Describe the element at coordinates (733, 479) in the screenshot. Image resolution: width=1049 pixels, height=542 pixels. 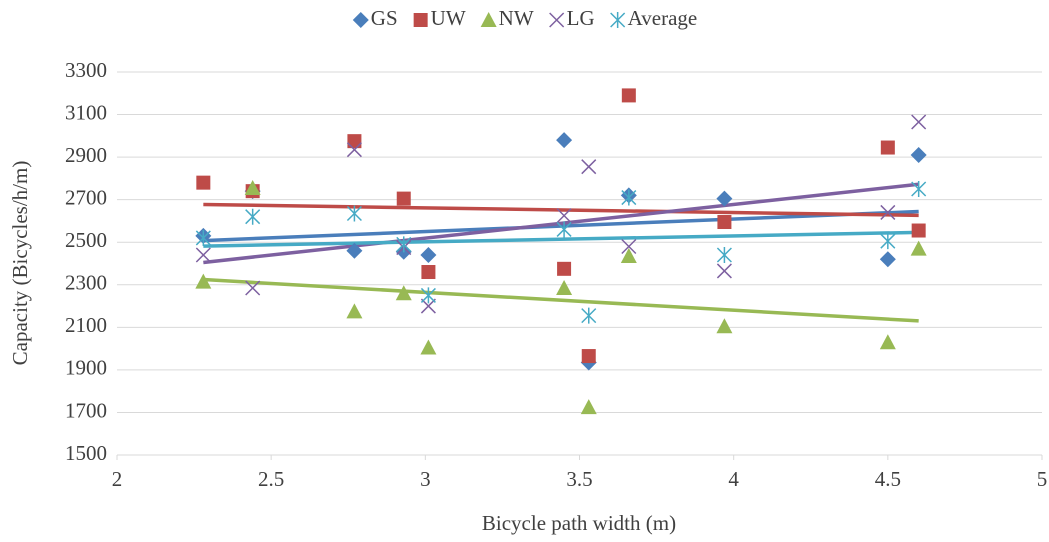
I see `x-tick-label: 4` at that location.